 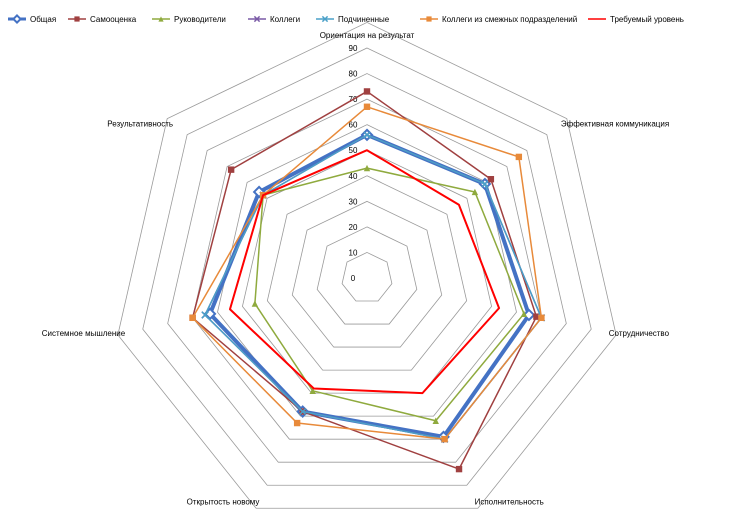 I want to click on tick-label: 60, so click(x=353, y=125).